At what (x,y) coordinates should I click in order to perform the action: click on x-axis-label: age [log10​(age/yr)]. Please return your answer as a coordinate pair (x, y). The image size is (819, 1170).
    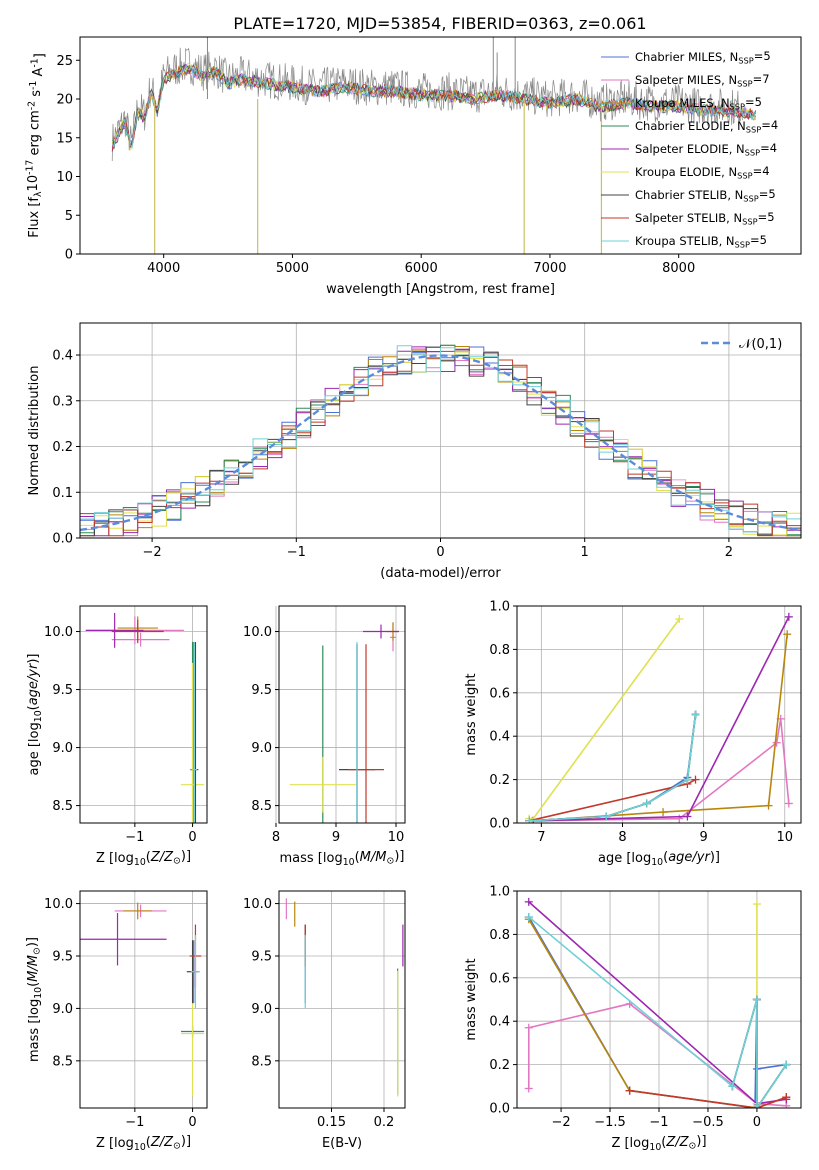
    Looking at the image, I should click on (659, 859).